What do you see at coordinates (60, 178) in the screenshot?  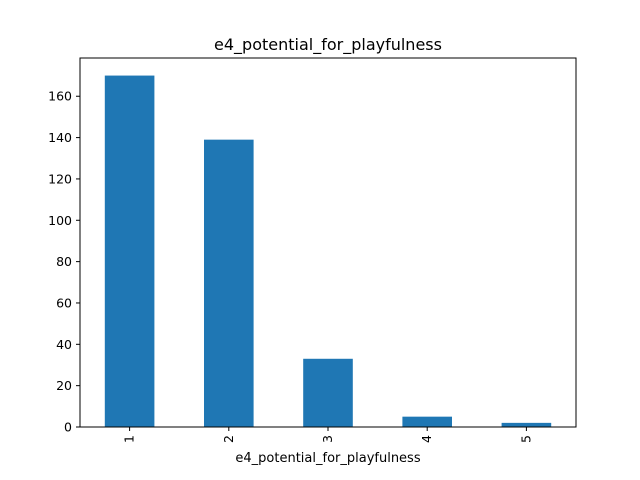 I see `y-tick-label-120: 120` at bounding box center [60, 178].